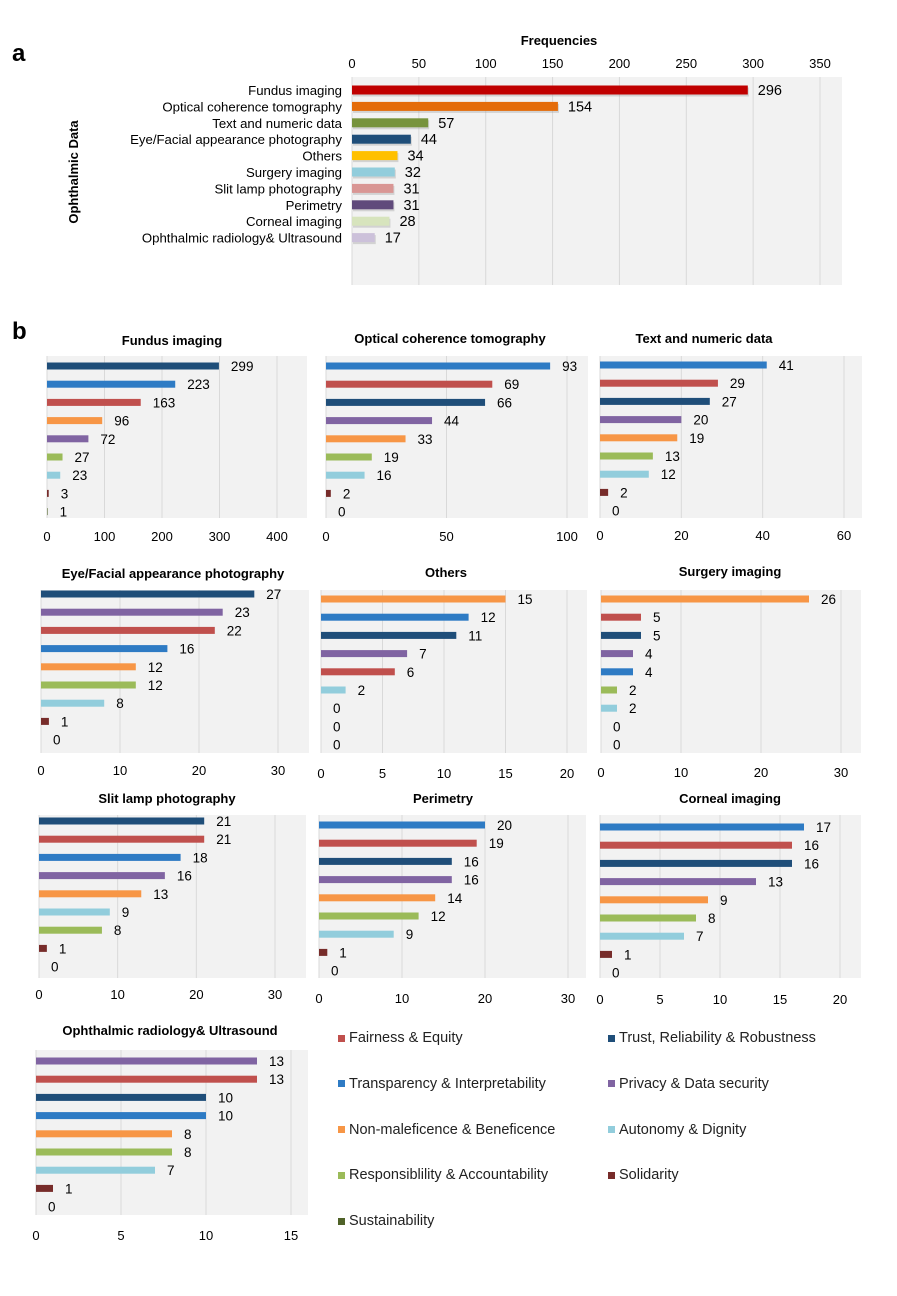 The image size is (897, 1296). I want to click on legend-label: Sustainability, so click(392, 1221).